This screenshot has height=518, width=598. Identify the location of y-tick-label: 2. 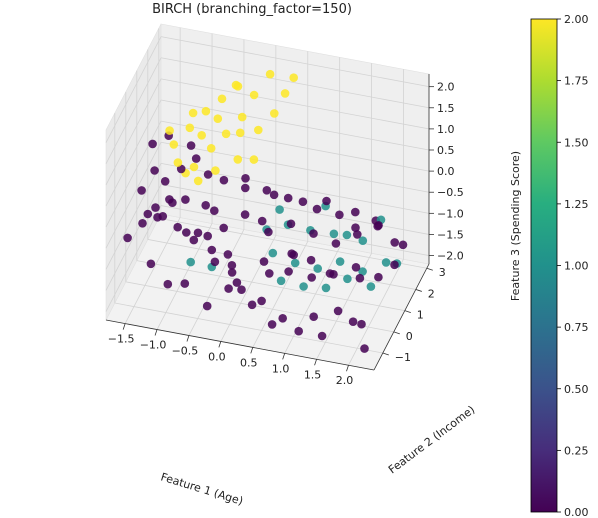
(431, 293).